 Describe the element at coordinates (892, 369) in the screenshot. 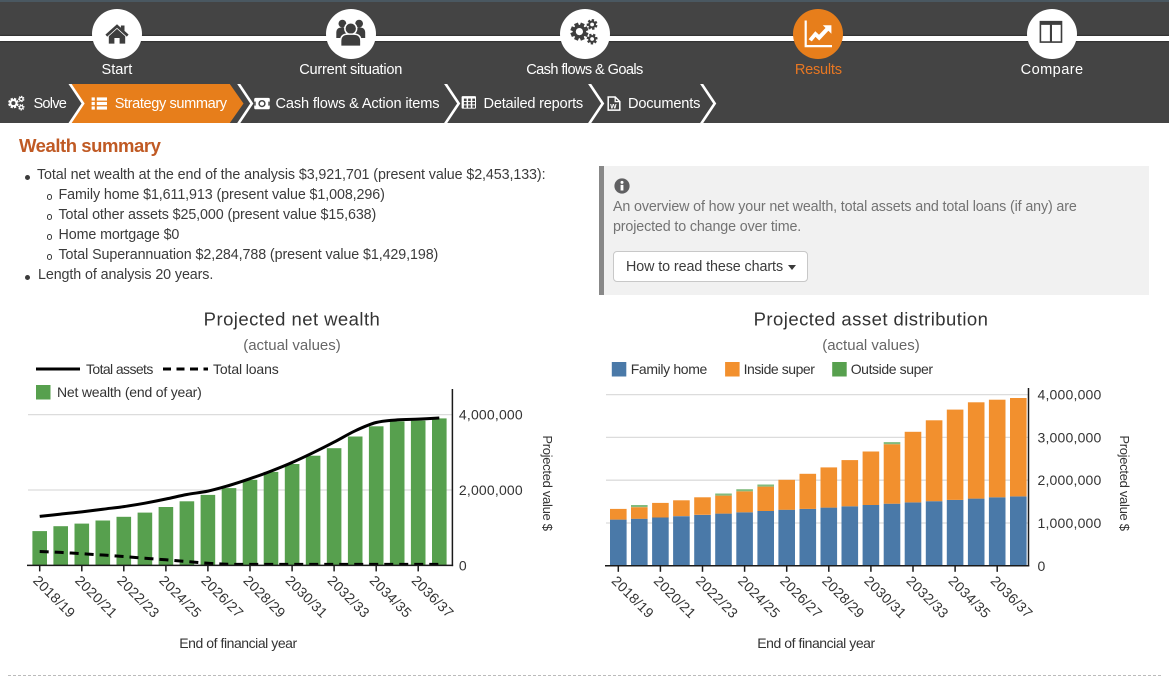

I see `svg-text: Outside super` at that location.